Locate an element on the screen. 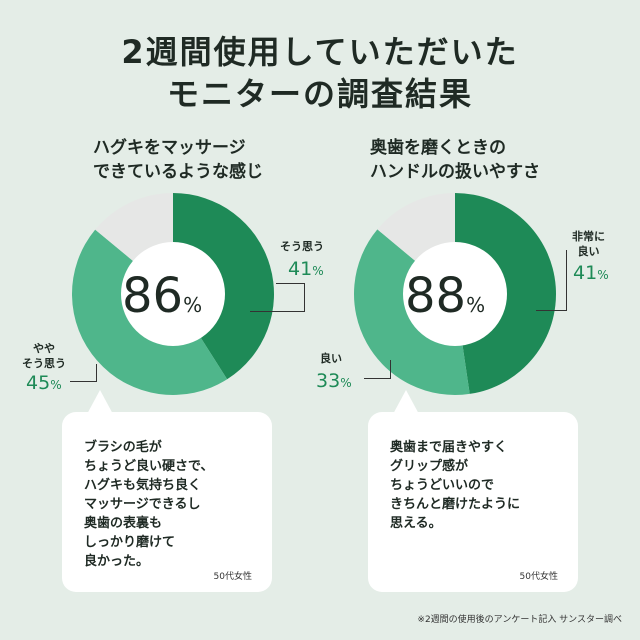 This screenshot has width=640, height=640. right-donut-chart is located at coordinates (455, 294).